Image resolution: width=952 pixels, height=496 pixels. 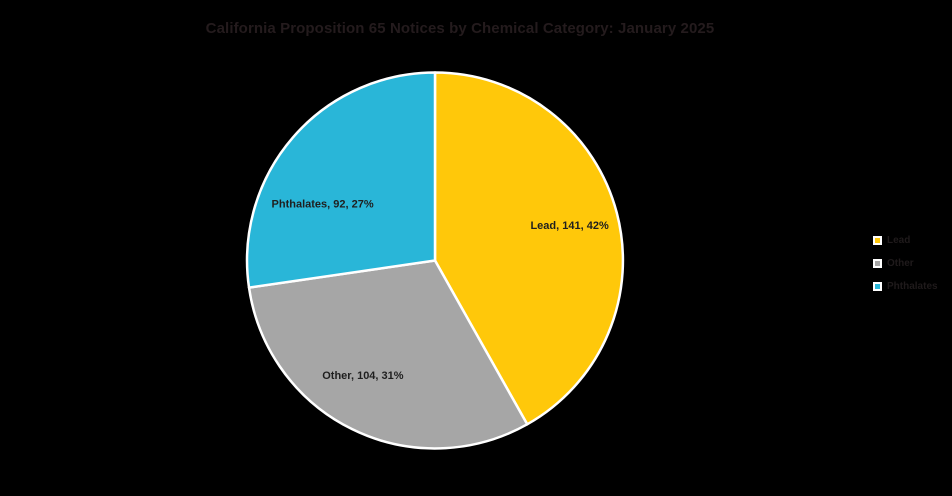 I want to click on legend-label-lead: Lead, so click(x=899, y=240).